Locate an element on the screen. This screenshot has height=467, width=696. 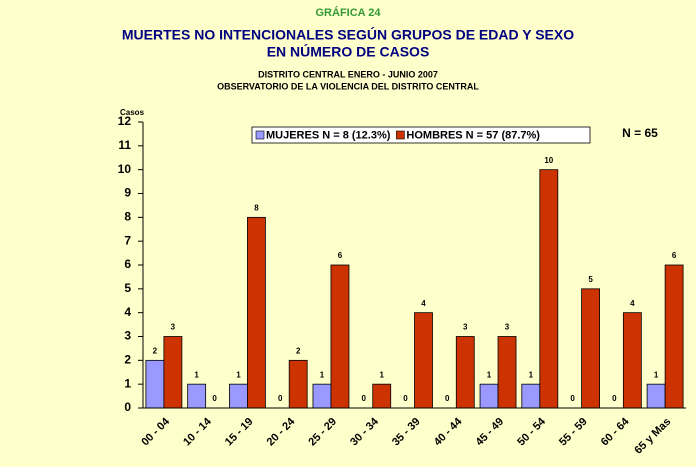
y-axis-label: Casos is located at coordinates (132, 112).